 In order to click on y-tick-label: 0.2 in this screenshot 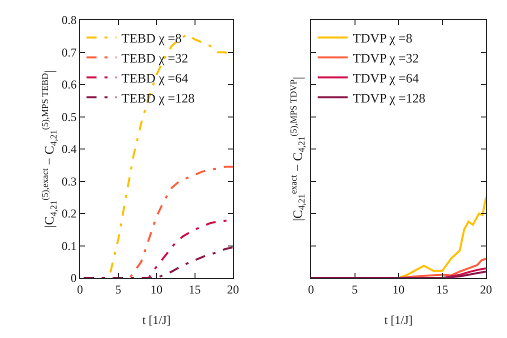, I will do `click(69, 213)`.